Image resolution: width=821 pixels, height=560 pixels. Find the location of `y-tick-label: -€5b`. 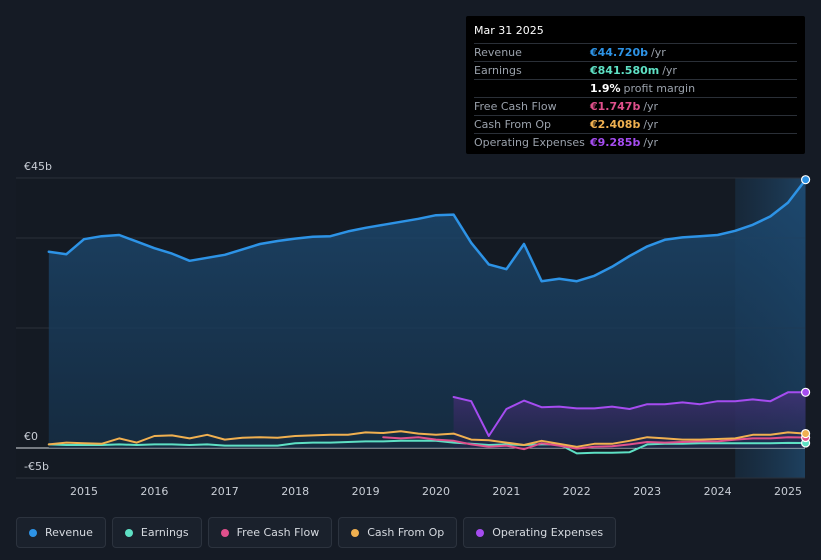

y-tick-label: -€5b is located at coordinates (36, 466).